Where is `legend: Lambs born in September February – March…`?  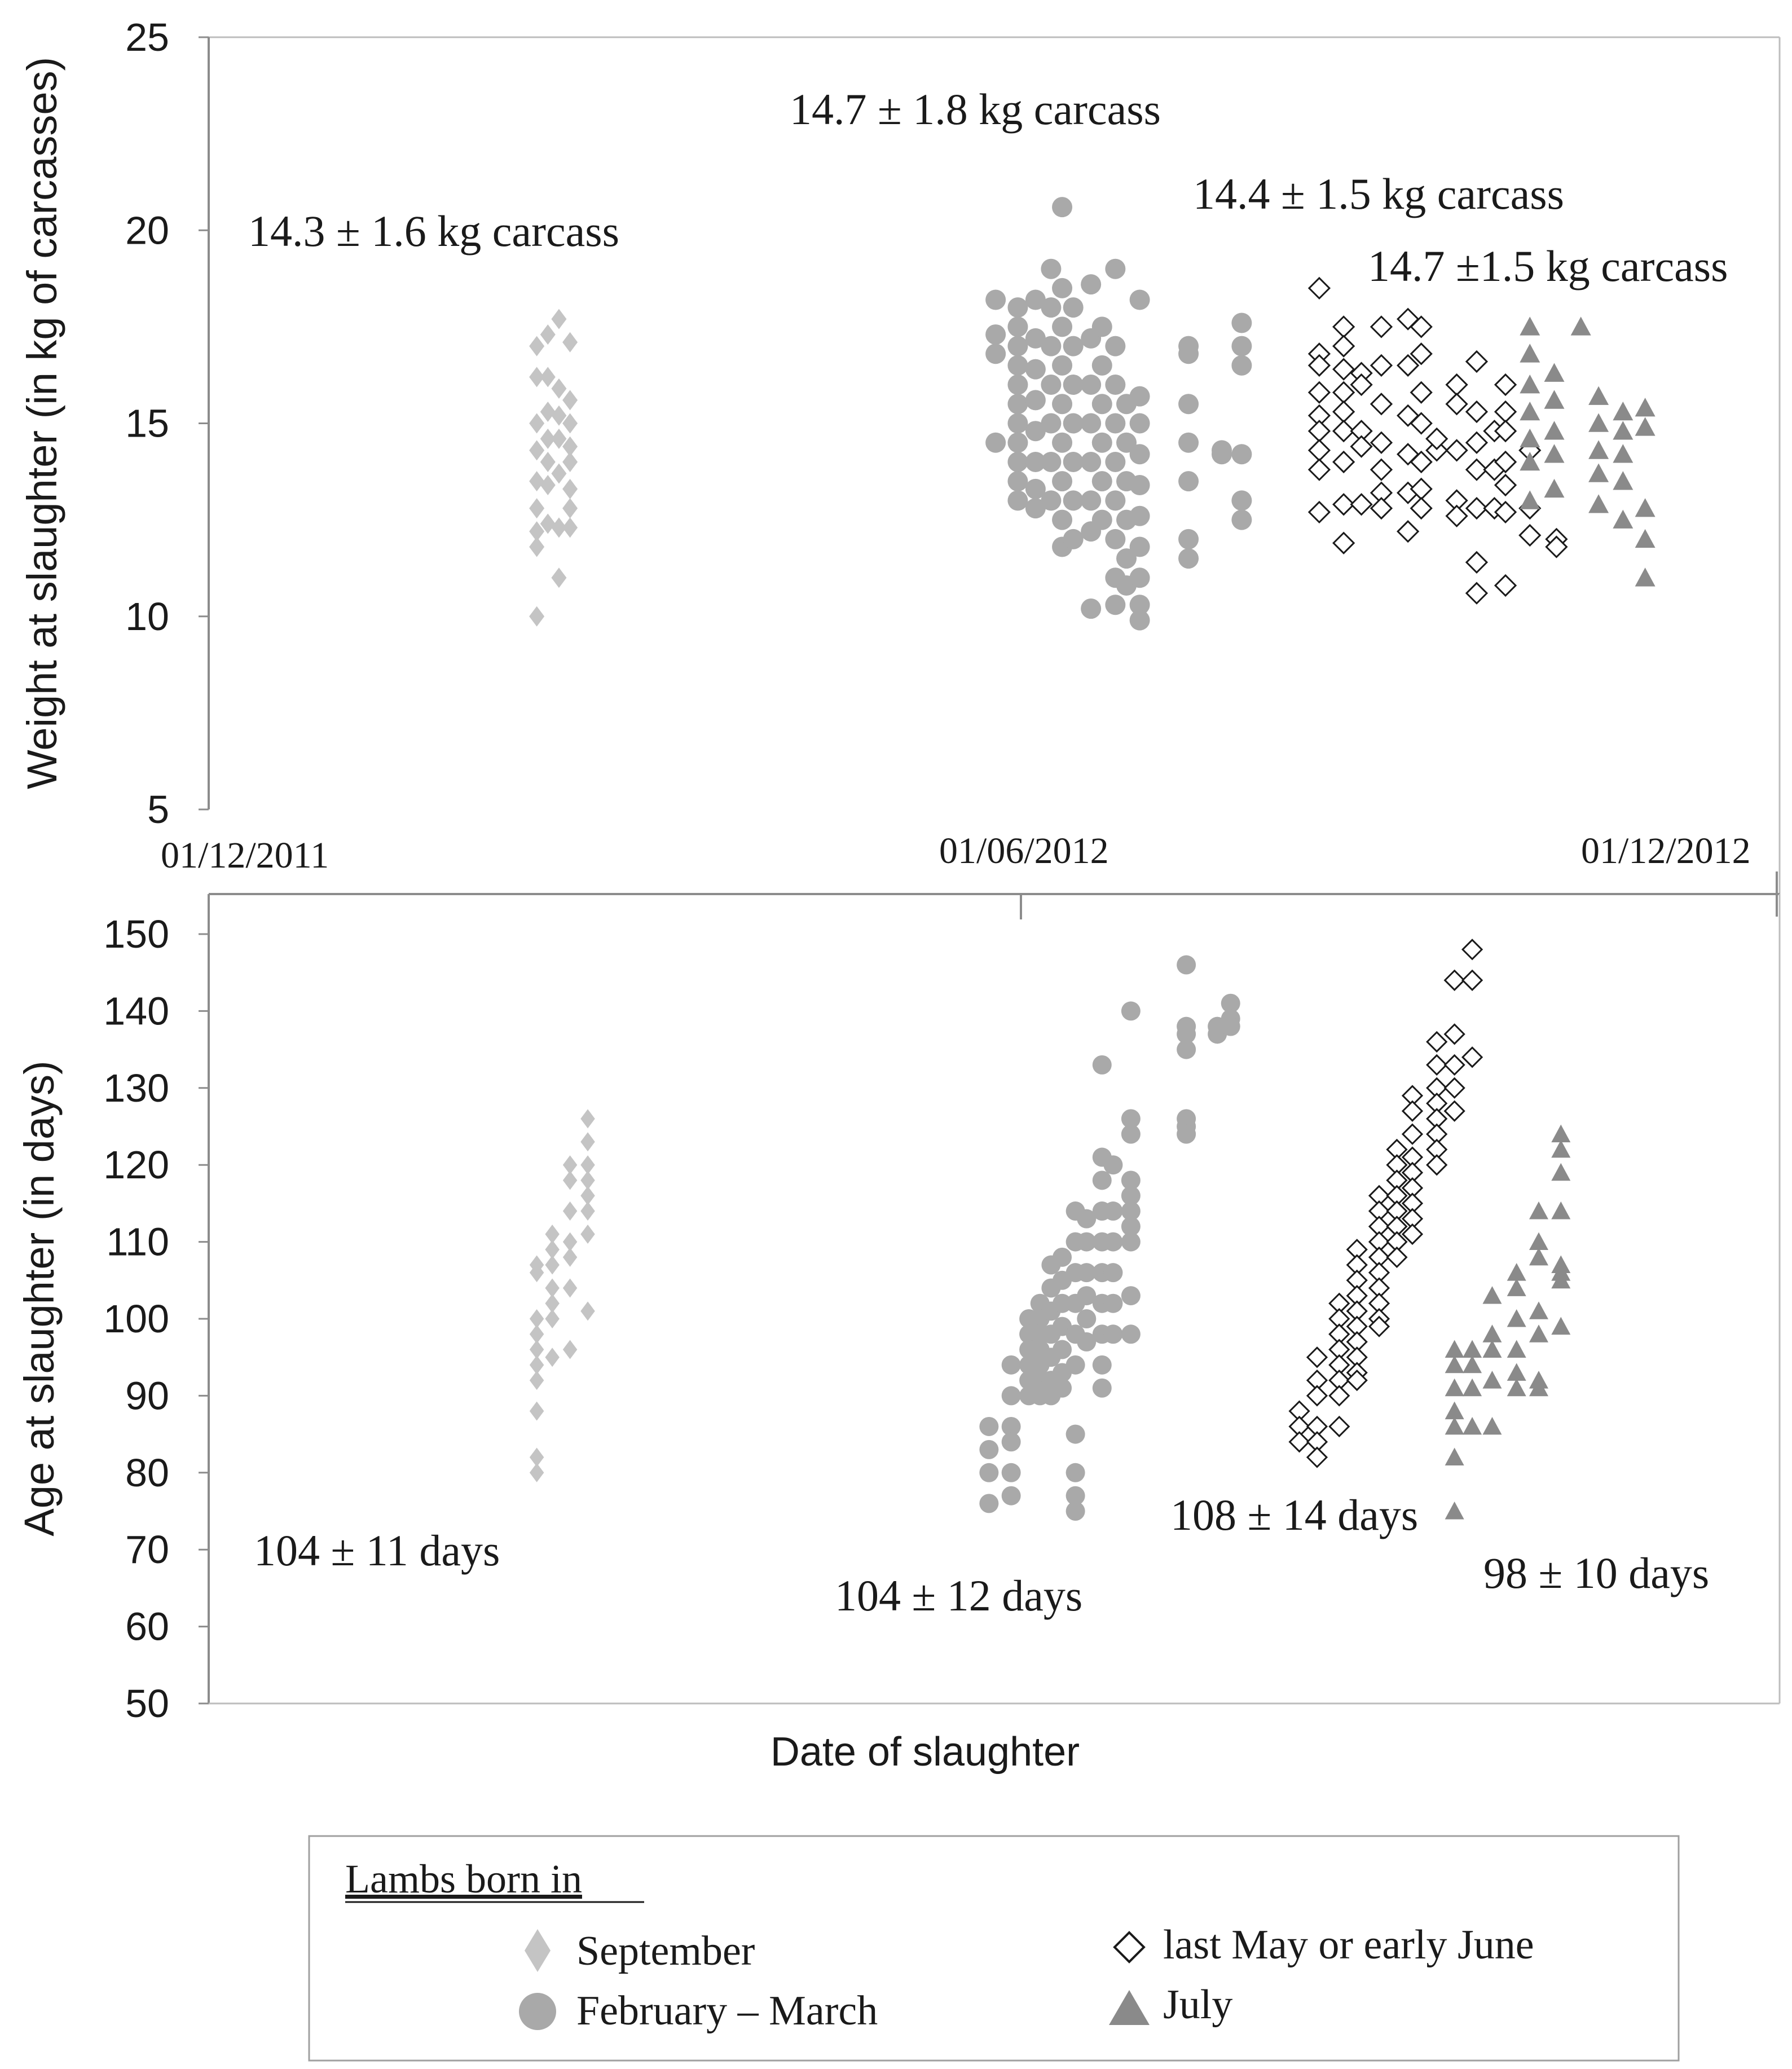
legend: Lambs born in September February – March… is located at coordinates (994, 1948).